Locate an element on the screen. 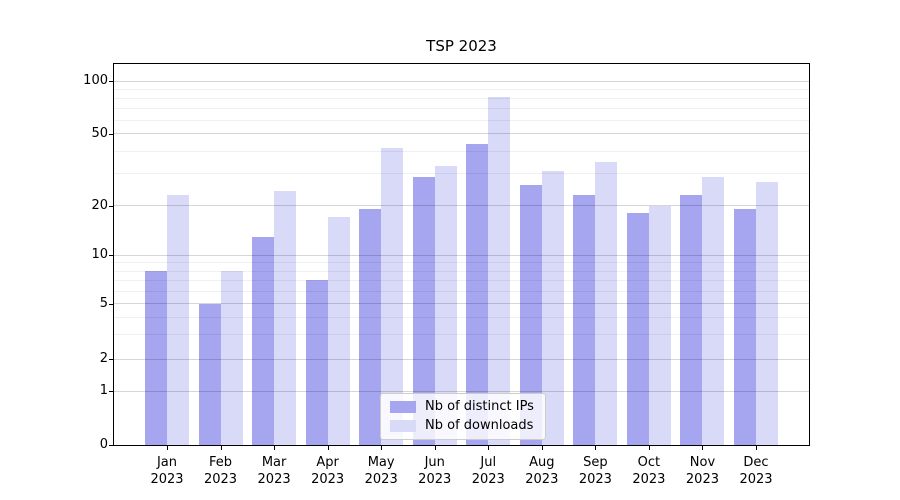 The image size is (900, 500). x-axis-tick-label: Feb 2023 is located at coordinates (220, 471).